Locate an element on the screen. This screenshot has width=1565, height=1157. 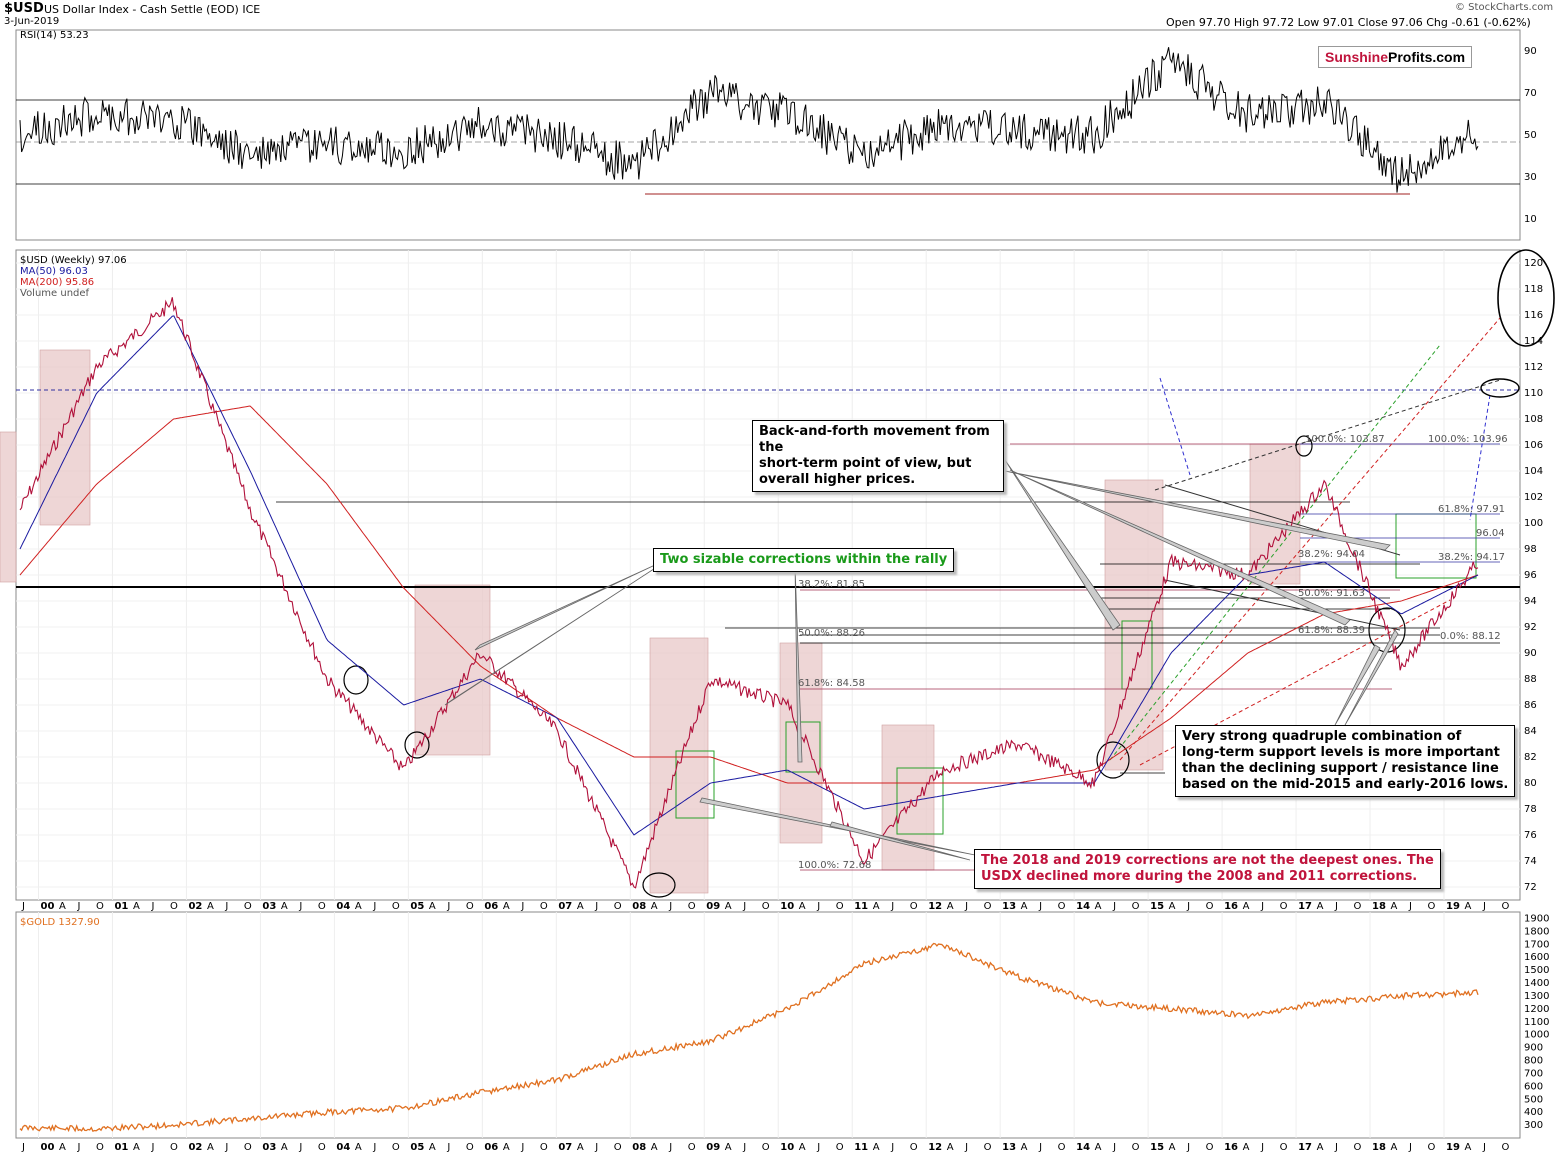
x-tick-label: 19 is located at coordinates (1453, 906).